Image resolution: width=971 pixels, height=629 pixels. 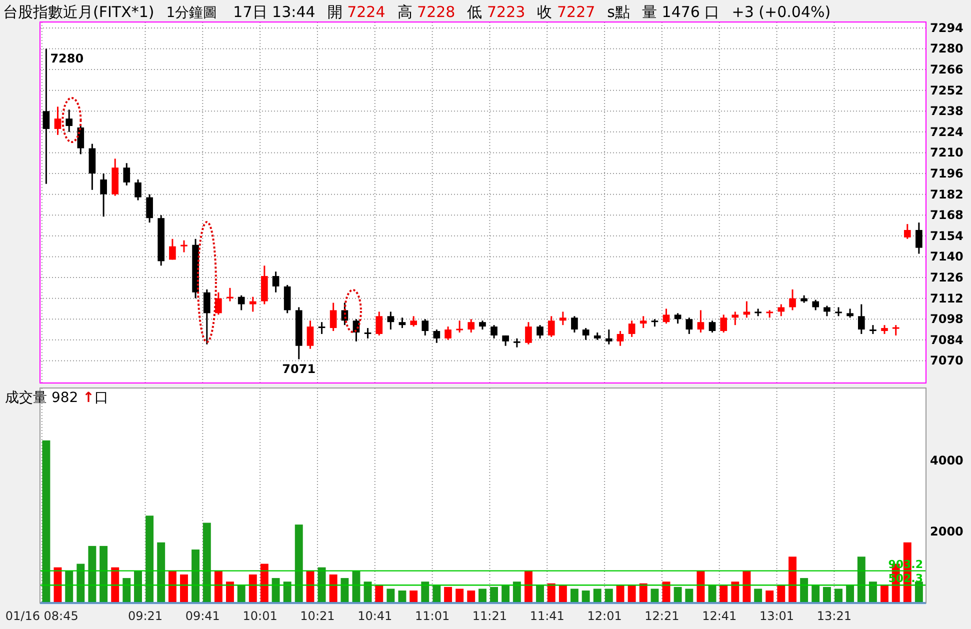 What do you see at coordinates (947, 49) in the screenshot?
I see `y-tick-label: 7280` at bounding box center [947, 49].